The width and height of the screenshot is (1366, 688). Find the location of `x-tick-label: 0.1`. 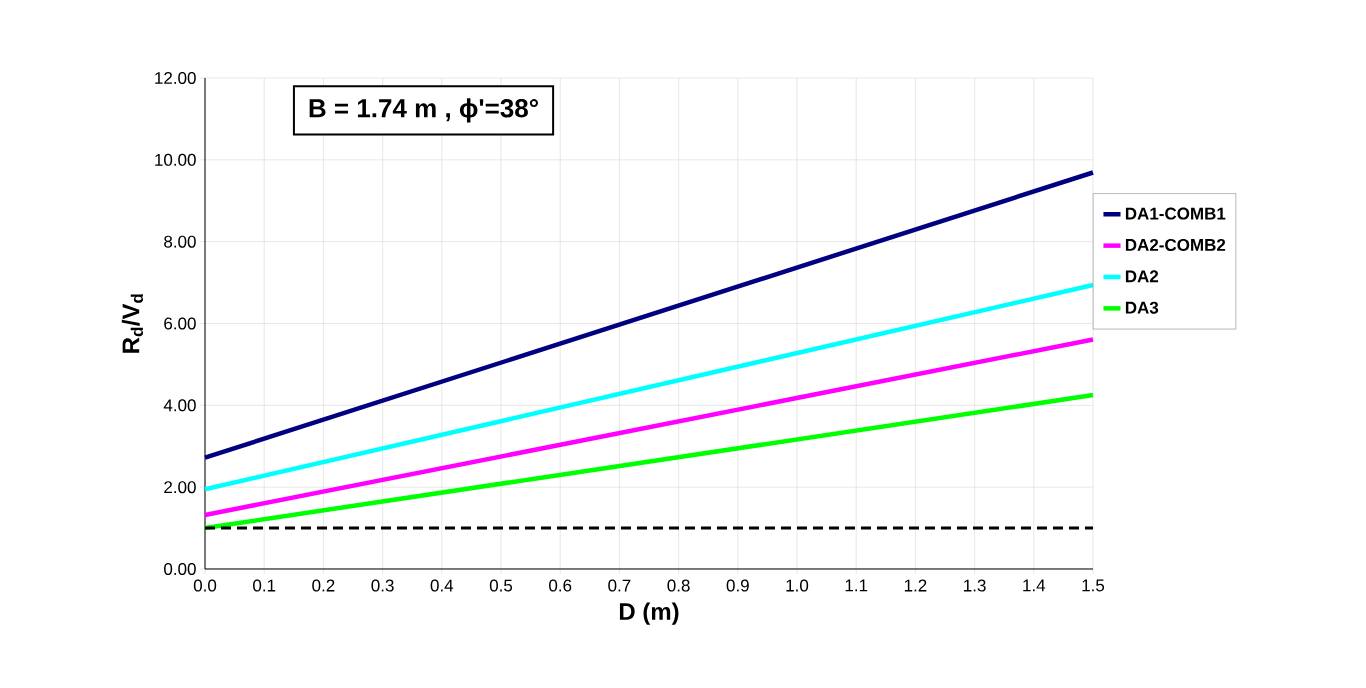

x-tick-label: 0.1 is located at coordinates (264, 585).